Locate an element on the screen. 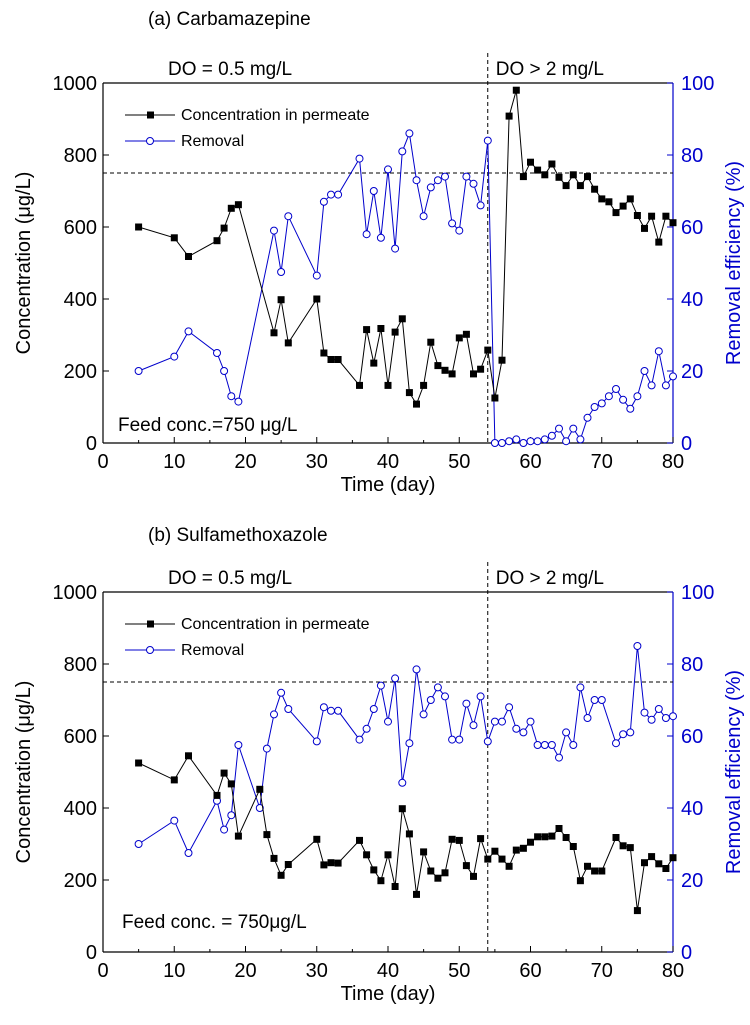 Image resolution: width=750 pixels, height=1025 pixels. legend-marker is located at coordinates (150, 141).